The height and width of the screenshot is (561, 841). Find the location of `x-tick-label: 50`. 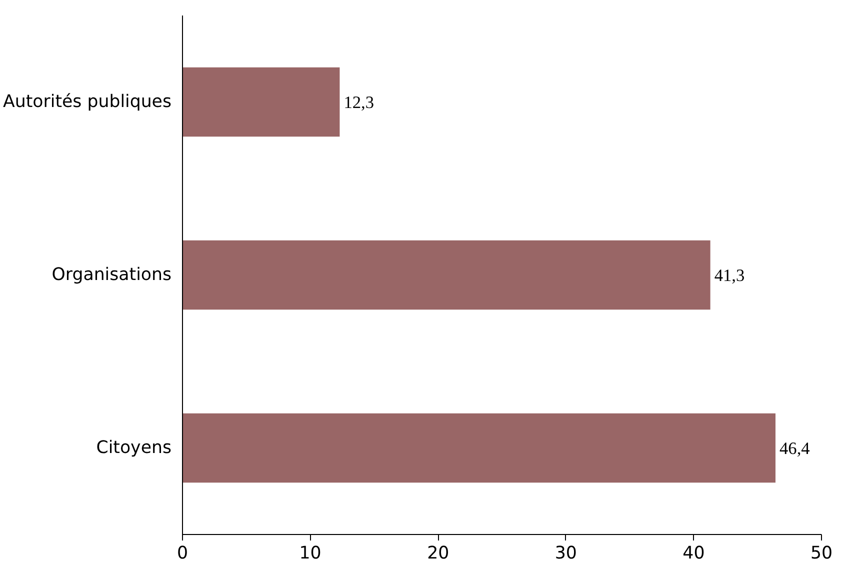

x-tick-label: 50 is located at coordinates (821, 552).